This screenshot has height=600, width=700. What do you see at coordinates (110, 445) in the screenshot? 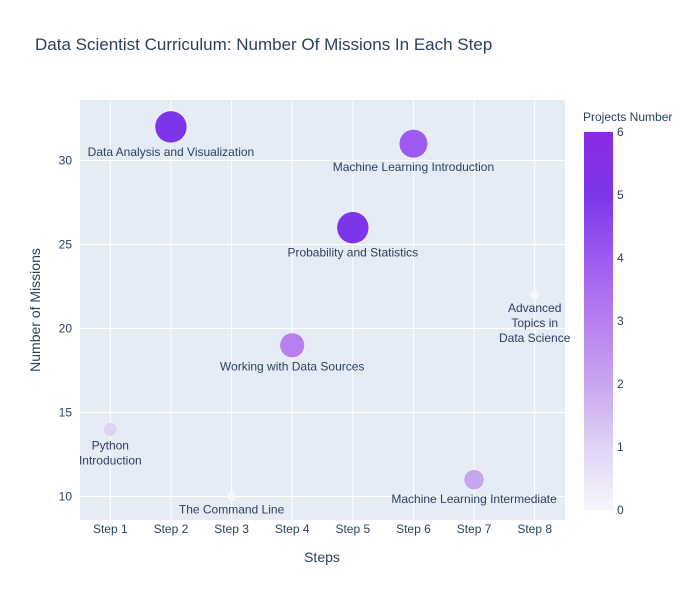
I see `bubble-label: Python` at bounding box center [110, 445].